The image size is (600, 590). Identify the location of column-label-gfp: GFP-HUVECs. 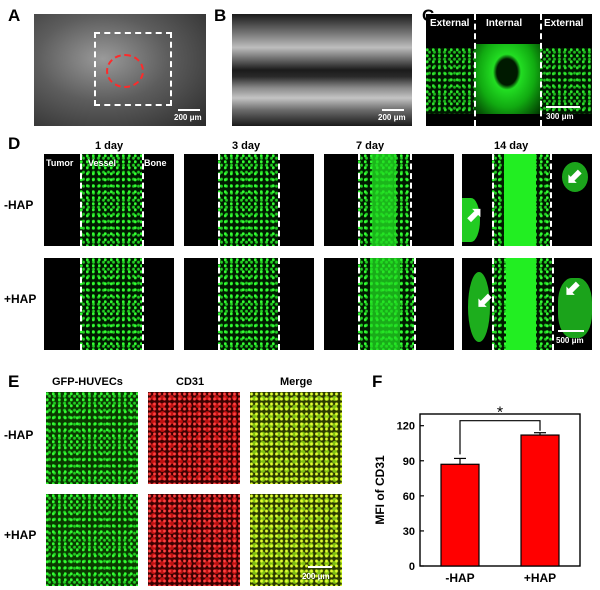
(87, 382).